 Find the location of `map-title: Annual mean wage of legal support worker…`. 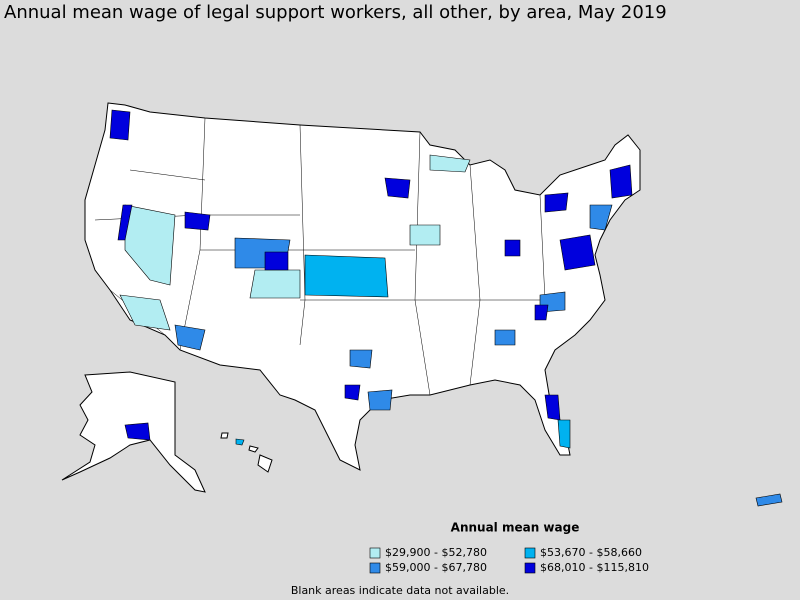

map-title: Annual mean wage of legal support worker… is located at coordinates (335, 12).